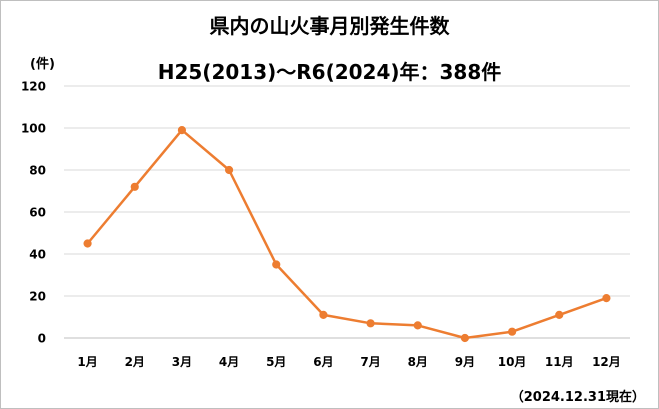 The width and height of the screenshot is (659, 409). What do you see at coordinates (33, 87) in the screenshot?
I see `y-tick-label: 120` at bounding box center [33, 87].